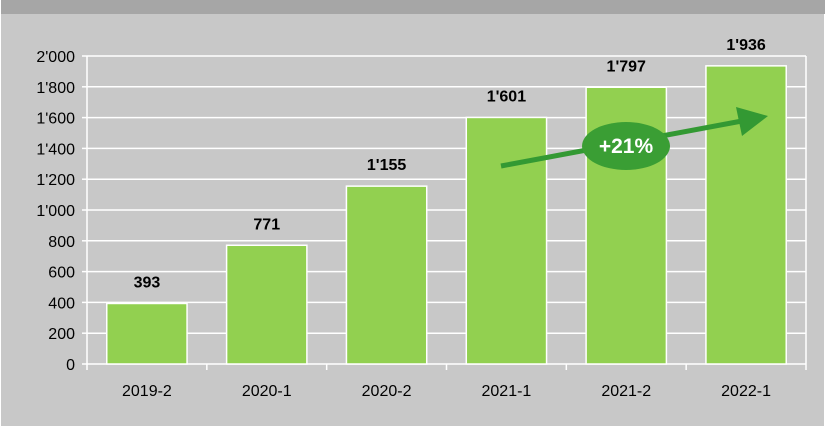  What do you see at coordinates (55, 57) in the screenshot?
I see `y-tick-label: 2'000` at bounding box center [55, 57].